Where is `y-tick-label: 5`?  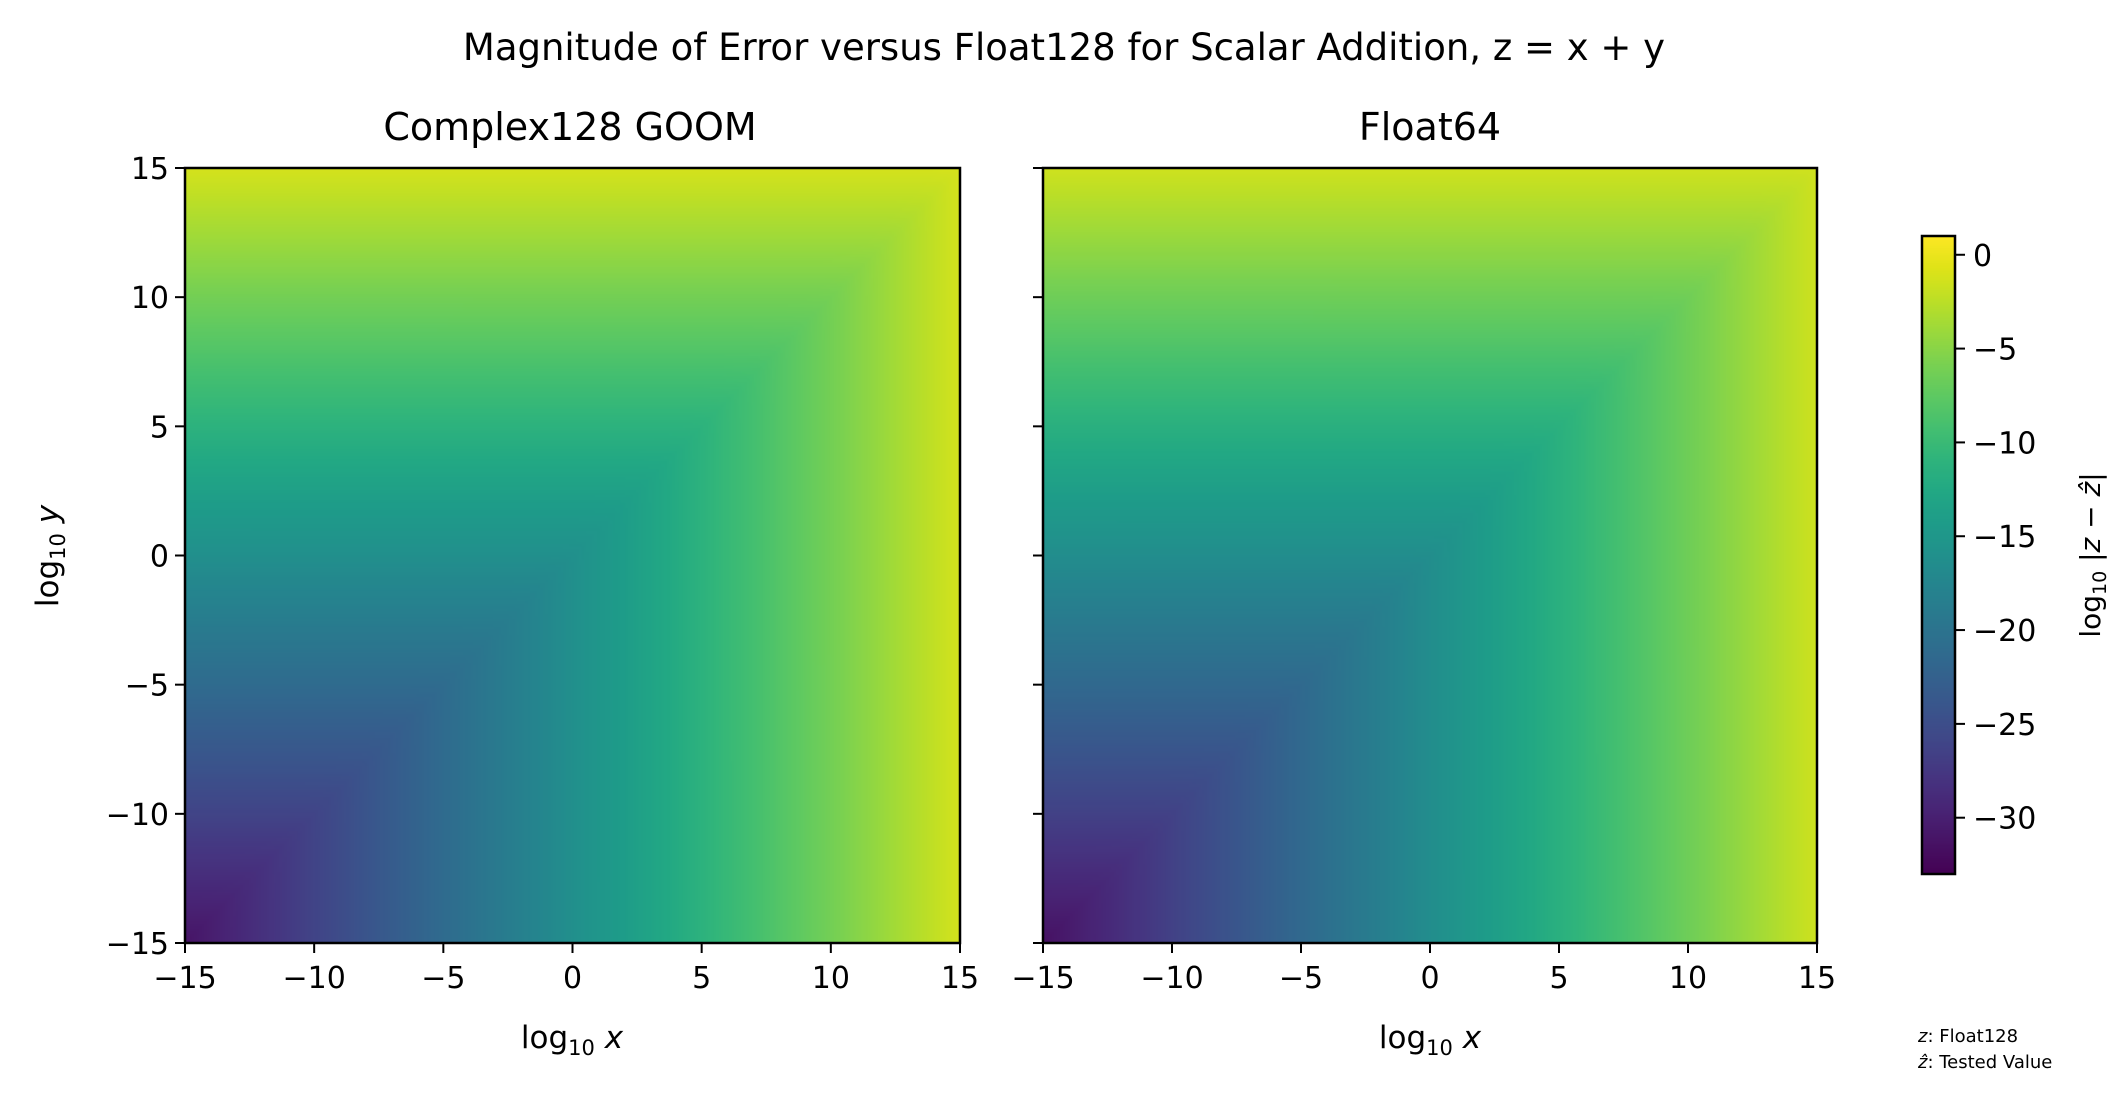 y-tick-label: 5 is located at coordinates (159, 427).